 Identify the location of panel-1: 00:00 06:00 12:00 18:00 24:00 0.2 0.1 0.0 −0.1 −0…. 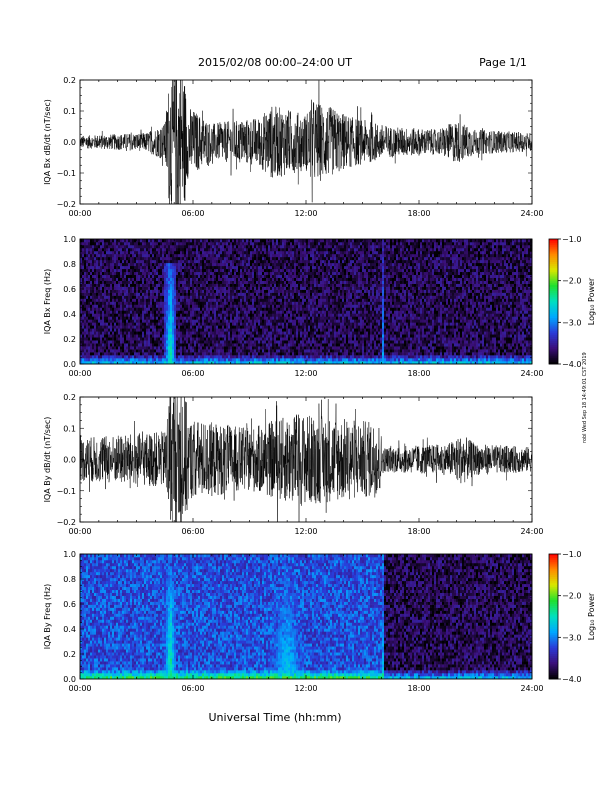
(293, 147).